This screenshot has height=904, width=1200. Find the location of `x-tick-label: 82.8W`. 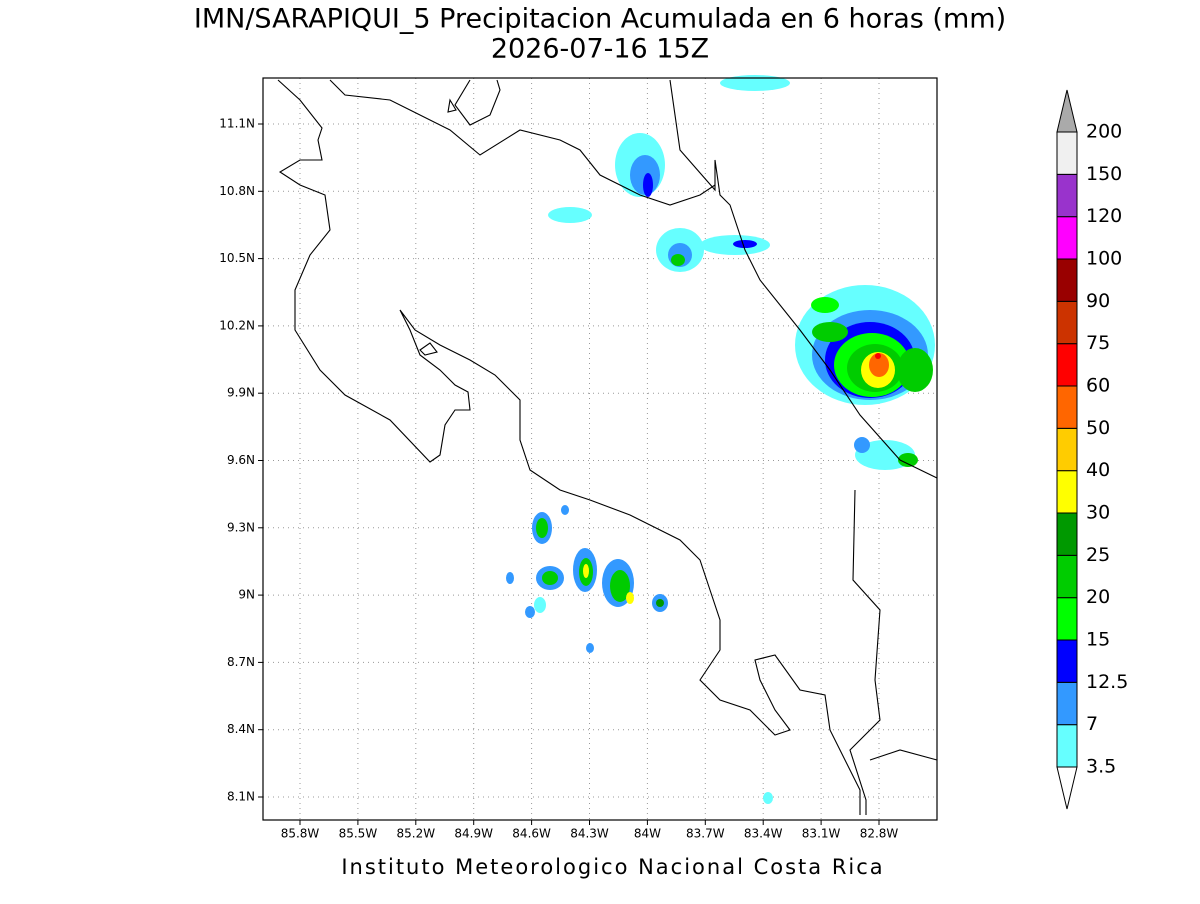

x-tick-label: 82.8W is located at coordinates (879, 834).